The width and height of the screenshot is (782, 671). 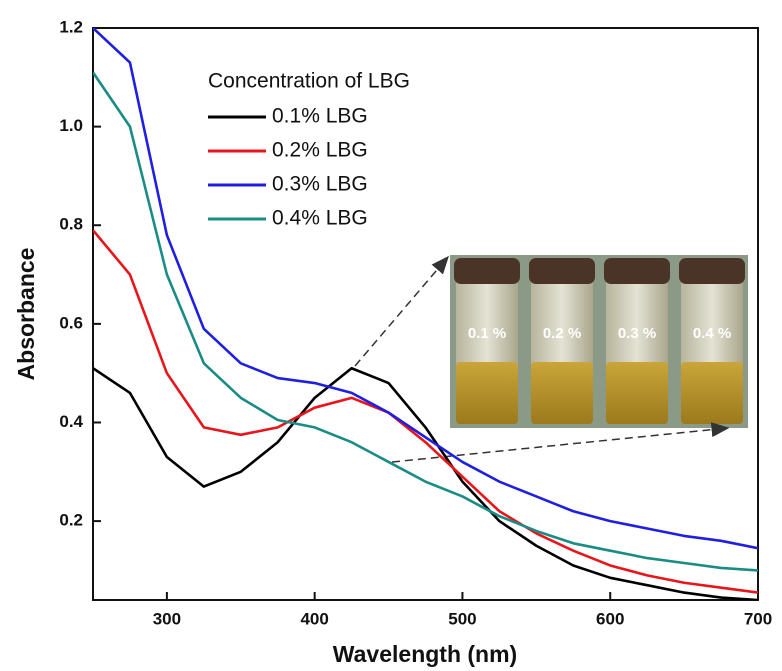 What do you see at coordinates (71, 520) in the screenshot?
I see `y-tick-label: 0.2` at bounding box center [71, 520].